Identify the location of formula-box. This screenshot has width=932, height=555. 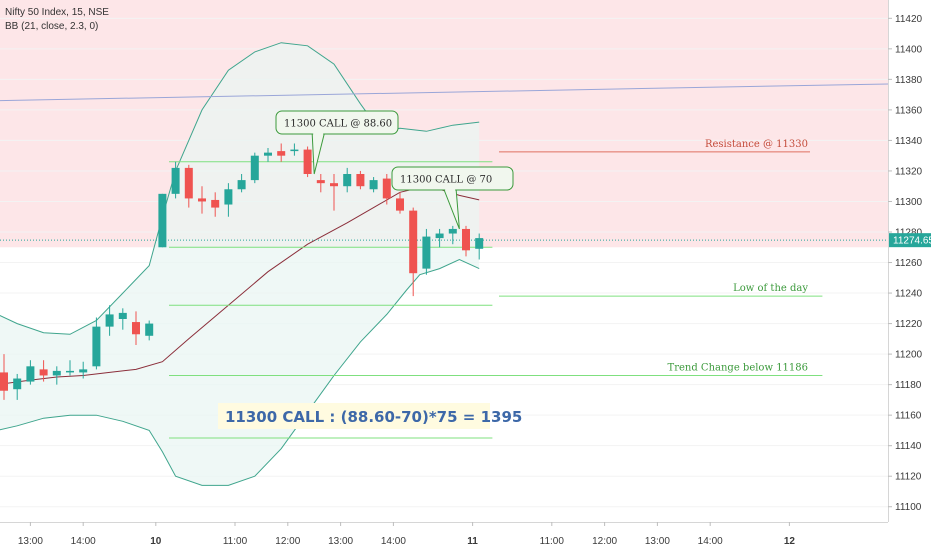
(354, 416).